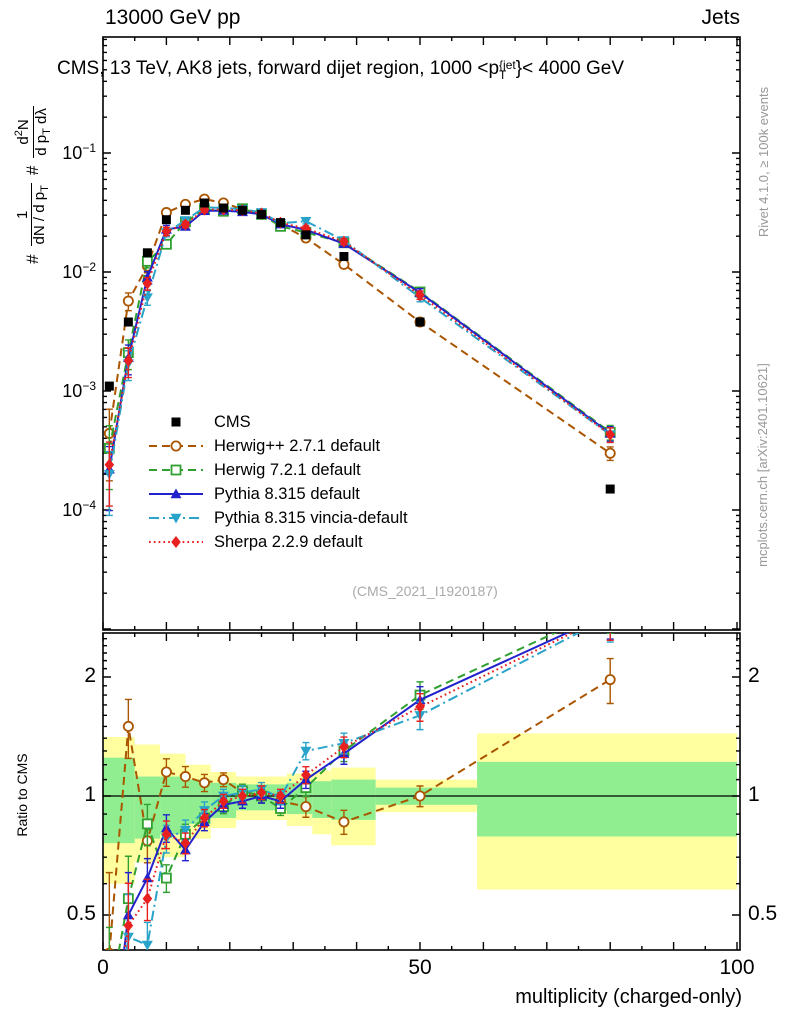 The height and width of the screenshot is (1024, 786). Describe the element at coordinates (176, 446) in the screenshot. I see `herwigpp-marker-icon` at that location.